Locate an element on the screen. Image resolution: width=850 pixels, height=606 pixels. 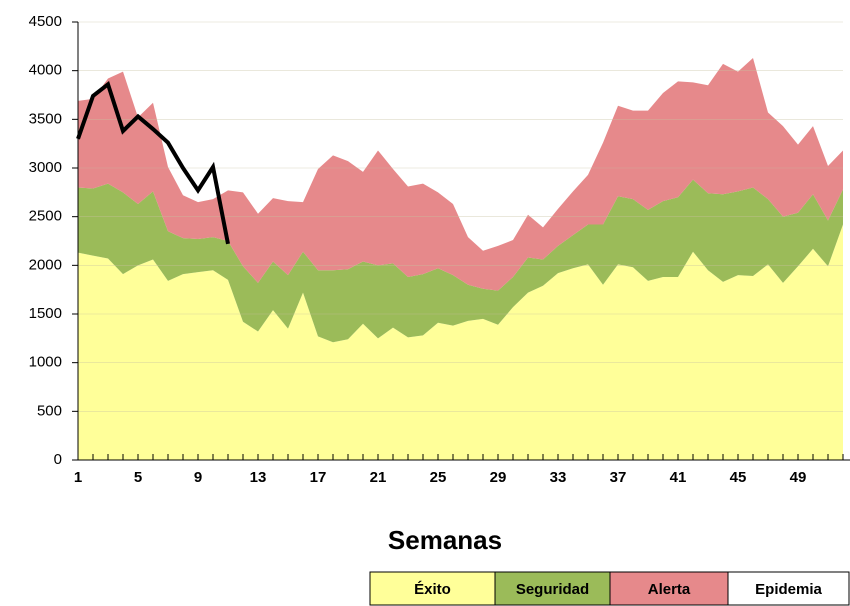
y-tick-label: 500 is located at coordinates (49, 410).